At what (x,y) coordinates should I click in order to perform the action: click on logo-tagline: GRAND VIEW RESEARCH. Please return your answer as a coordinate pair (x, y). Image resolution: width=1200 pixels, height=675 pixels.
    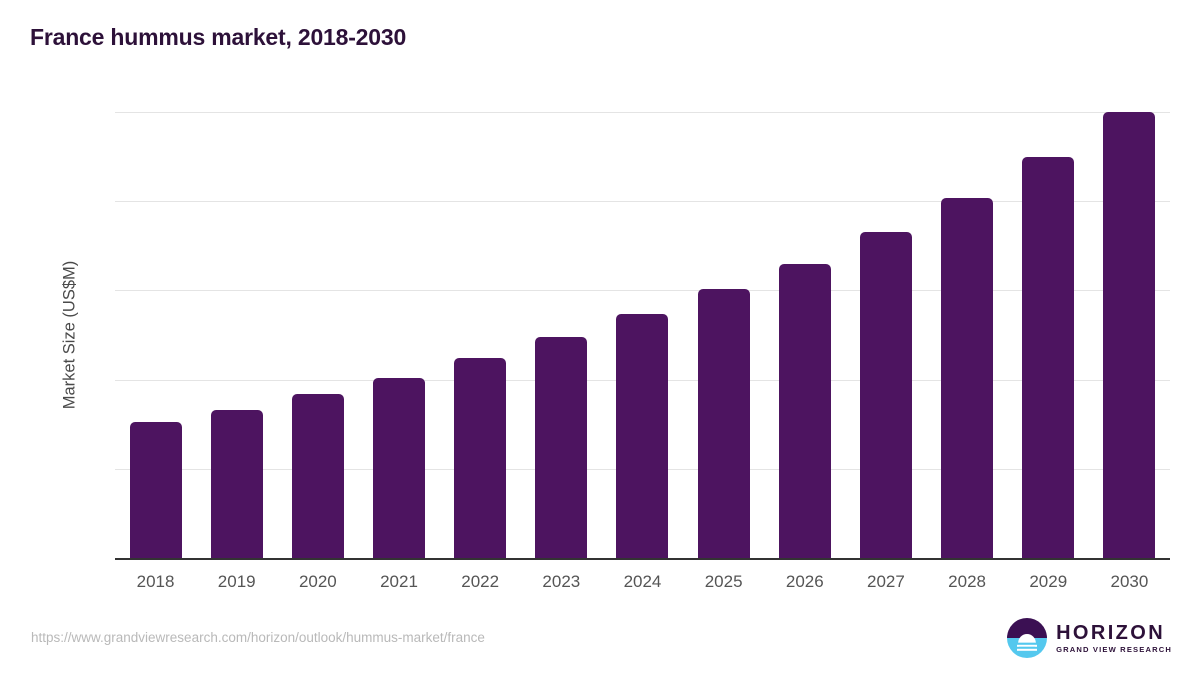
    Looking at the image, I should click on (1114, 649).